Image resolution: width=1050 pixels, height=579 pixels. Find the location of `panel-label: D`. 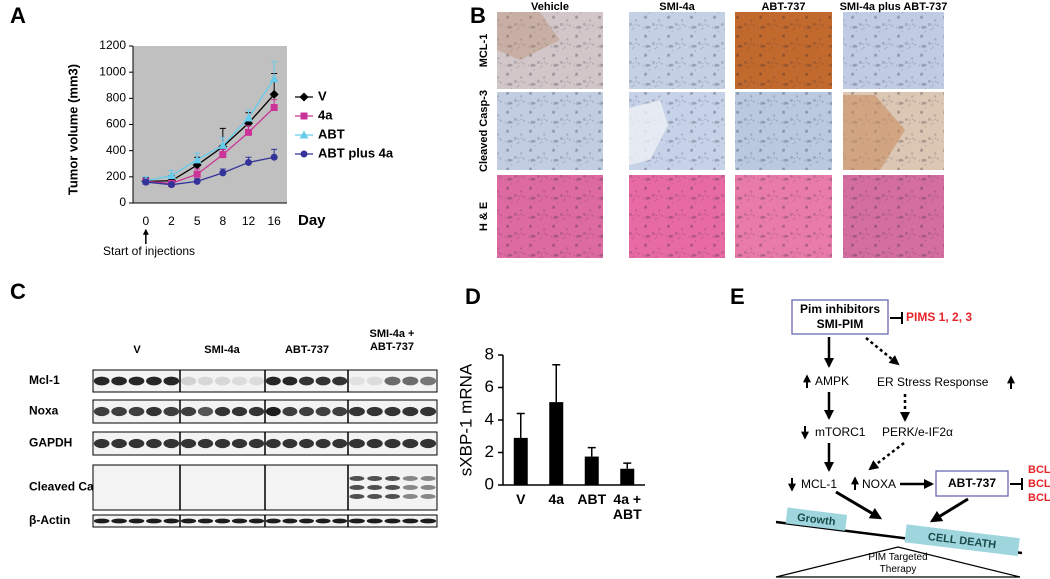

panel-label: D is located at coordinates (473, 296).